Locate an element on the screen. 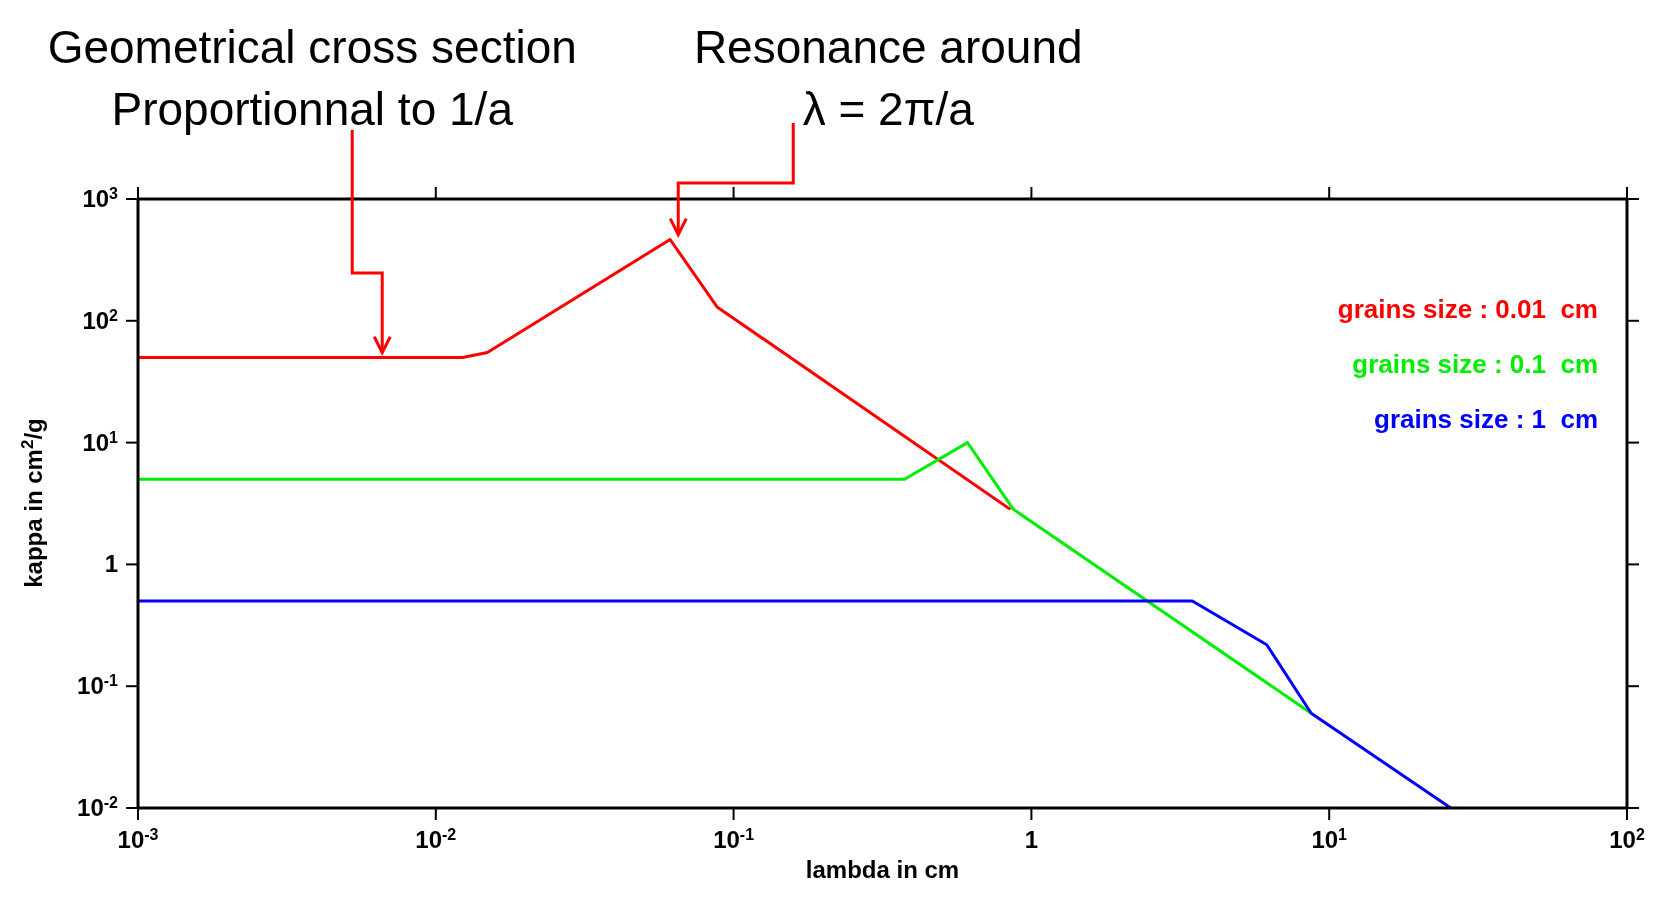 The image size is (1675, 901). text: grains size : 0.01 cm is located at coordinates (1467, 309).